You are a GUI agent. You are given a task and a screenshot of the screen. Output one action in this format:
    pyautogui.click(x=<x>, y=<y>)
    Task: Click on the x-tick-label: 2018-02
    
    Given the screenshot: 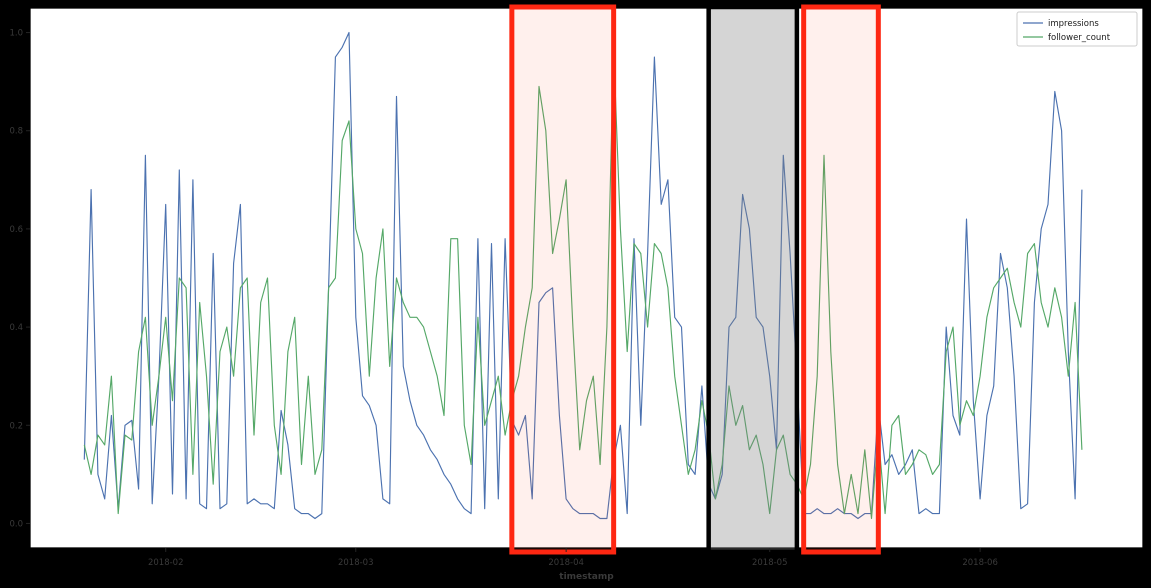 What is the action you would take?
    pyautogui.click(x=166, y=563)
    